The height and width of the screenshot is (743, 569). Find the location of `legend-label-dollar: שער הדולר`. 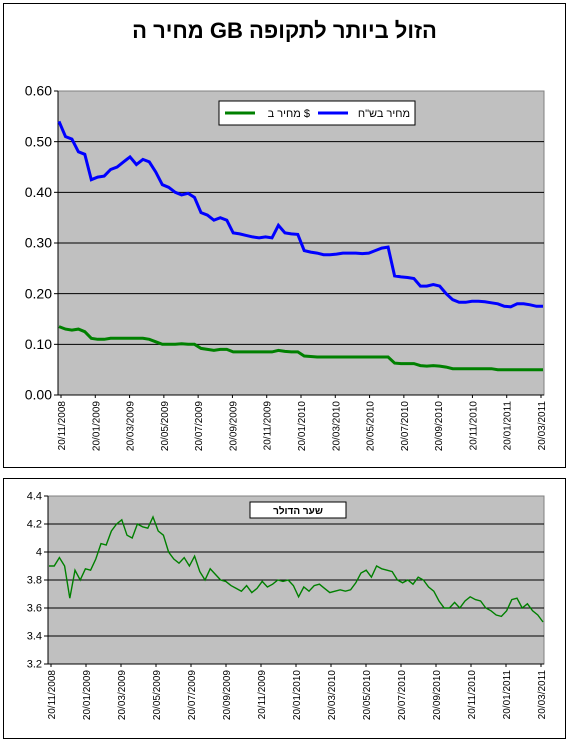

legend-label-dollar: שער הדולר is located at coordinates (298, 511).